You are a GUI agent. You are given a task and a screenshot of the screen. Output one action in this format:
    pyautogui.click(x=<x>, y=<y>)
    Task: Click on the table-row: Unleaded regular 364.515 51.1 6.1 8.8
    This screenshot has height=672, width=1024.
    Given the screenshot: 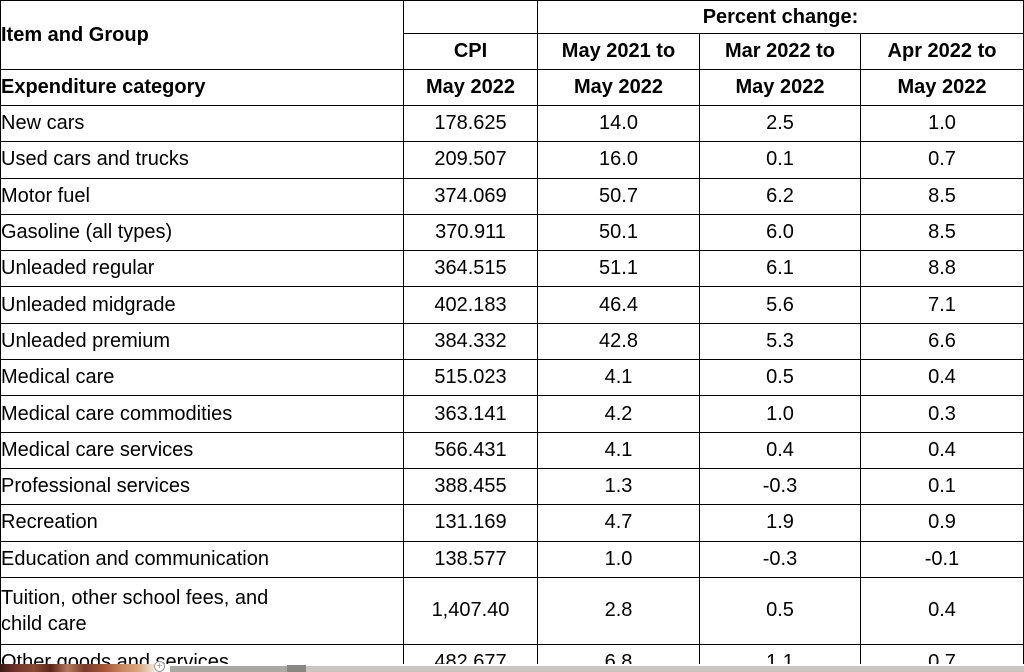 What is the action you would take?
    pyautogui.click(x=512, y=269)
    